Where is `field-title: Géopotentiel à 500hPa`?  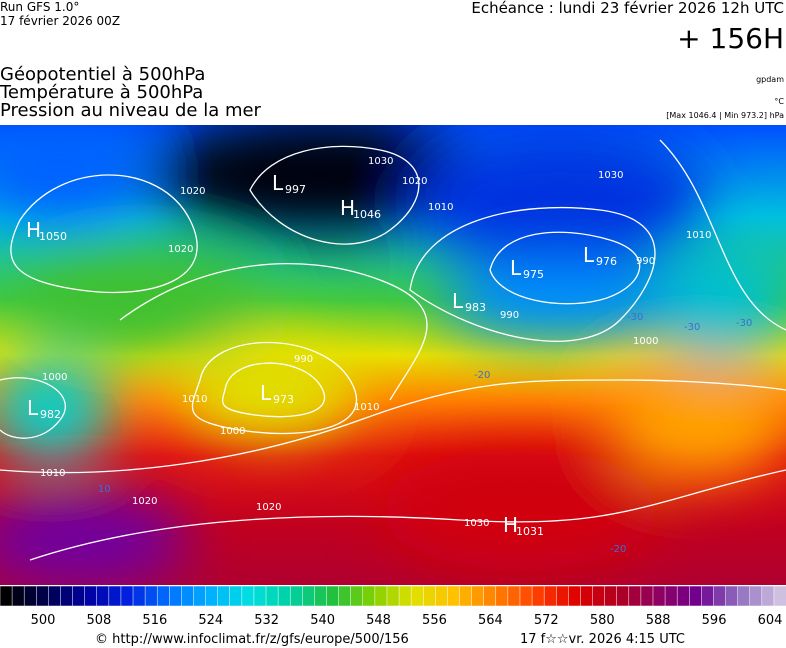 field-title: Géopotentiel à 500hPa is located at coordinates (102, 74).